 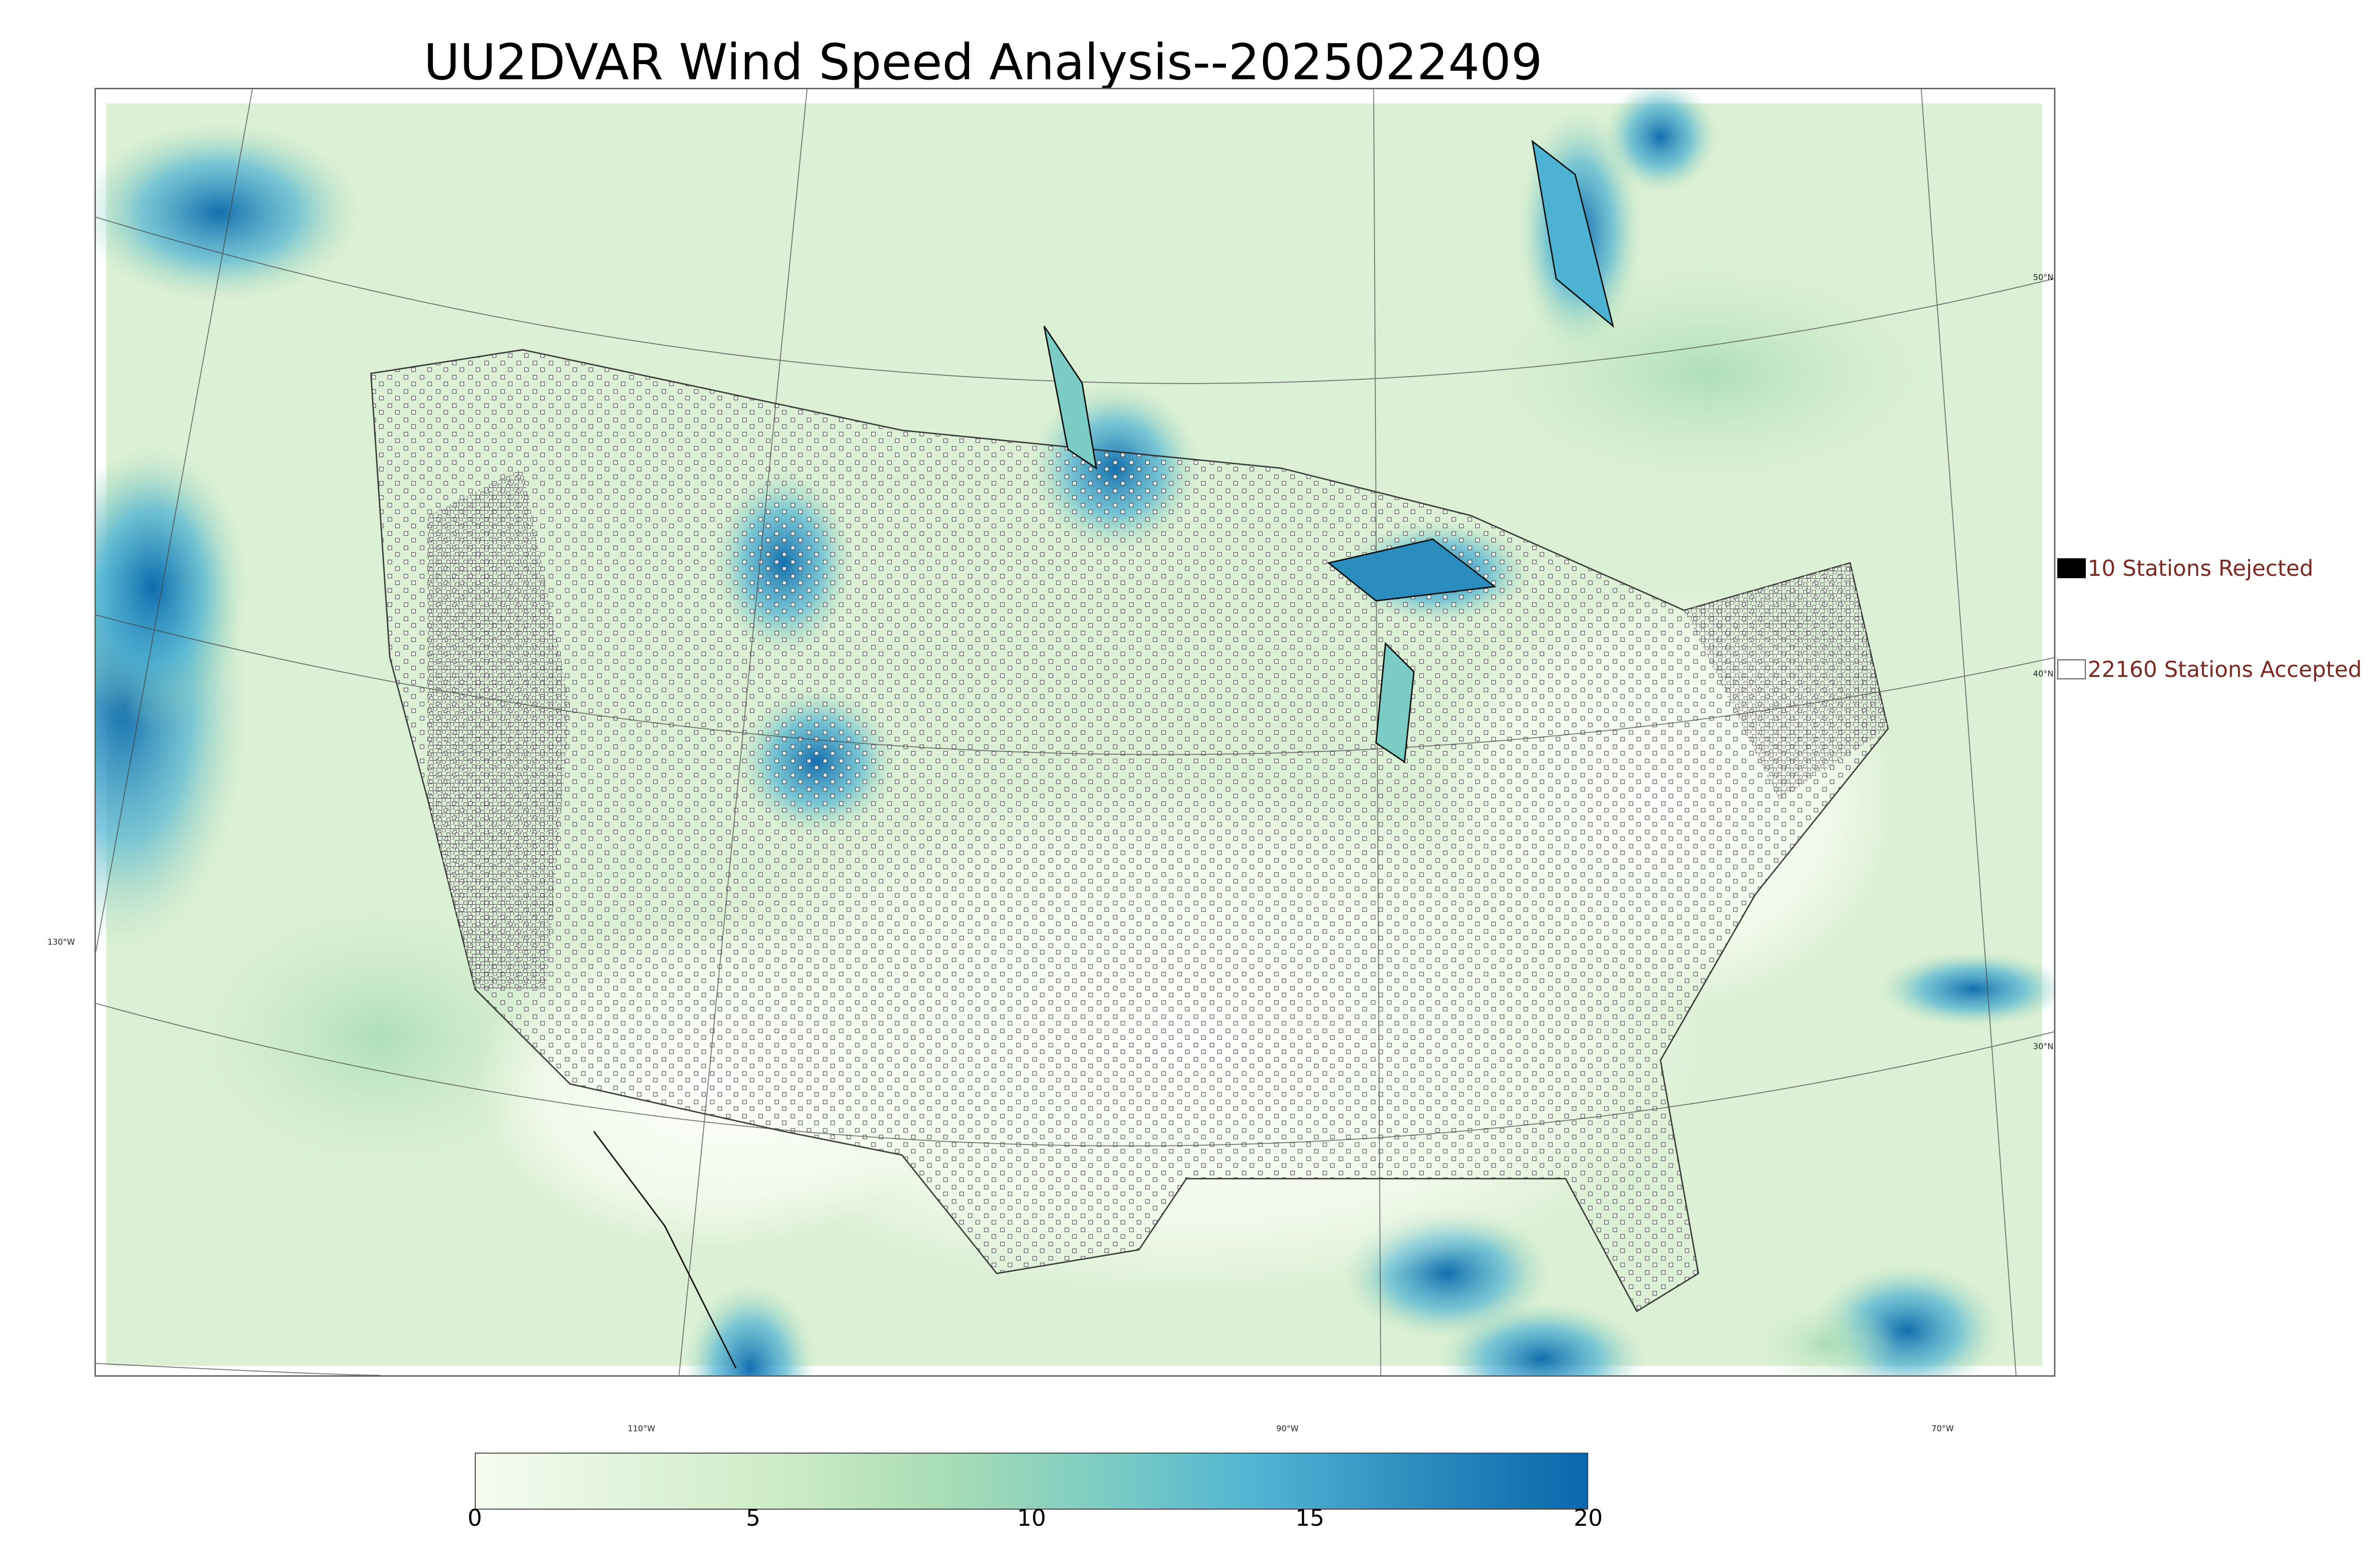 I want to click on colorbar-tick-label-4: 20, so click(x=1588, y=1518).